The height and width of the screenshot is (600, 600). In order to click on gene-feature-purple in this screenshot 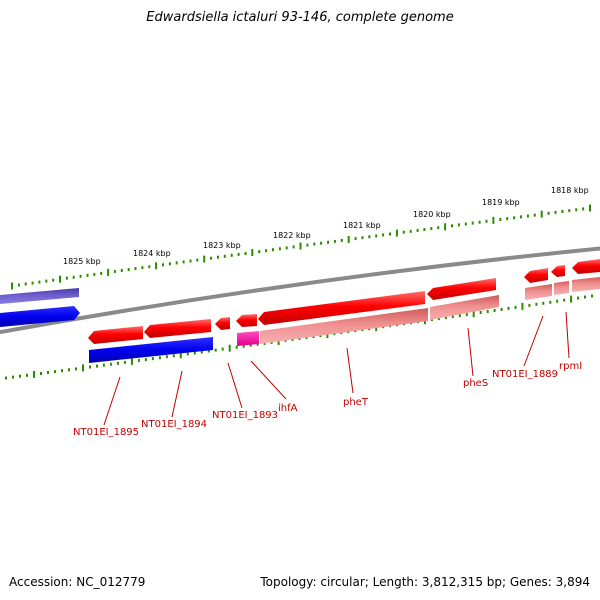, I will do `click(39, 296)`.